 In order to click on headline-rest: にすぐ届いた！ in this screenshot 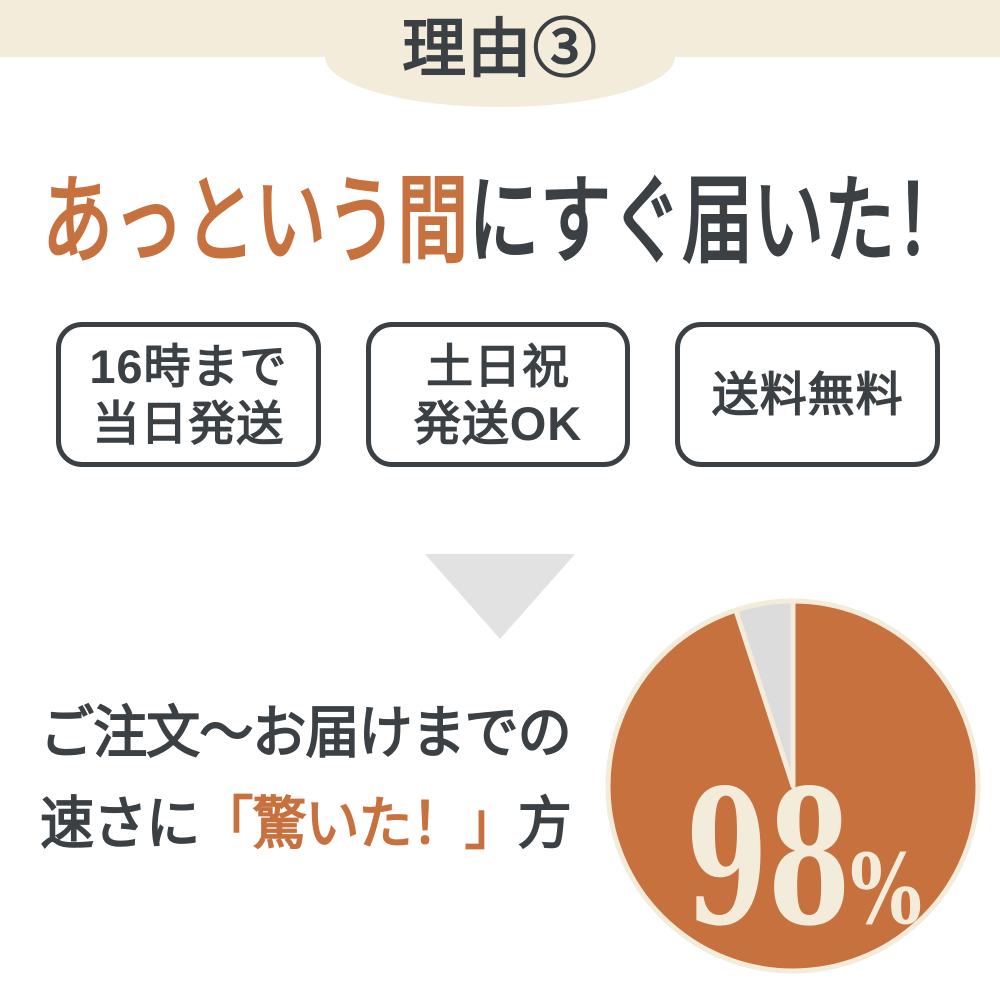, I will do `click(717, 221)`.